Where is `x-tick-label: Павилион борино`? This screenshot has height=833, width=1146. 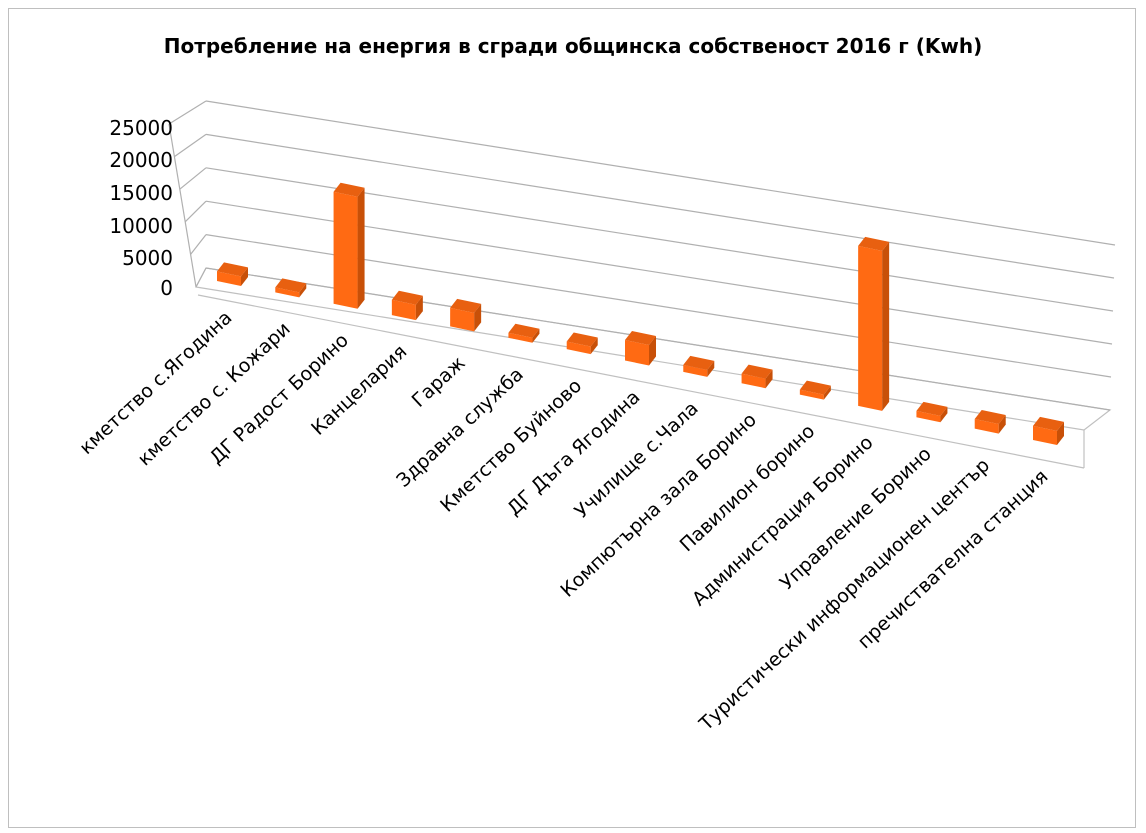 x-tick-label: Павилион борино is located at coordinates (748, 488).